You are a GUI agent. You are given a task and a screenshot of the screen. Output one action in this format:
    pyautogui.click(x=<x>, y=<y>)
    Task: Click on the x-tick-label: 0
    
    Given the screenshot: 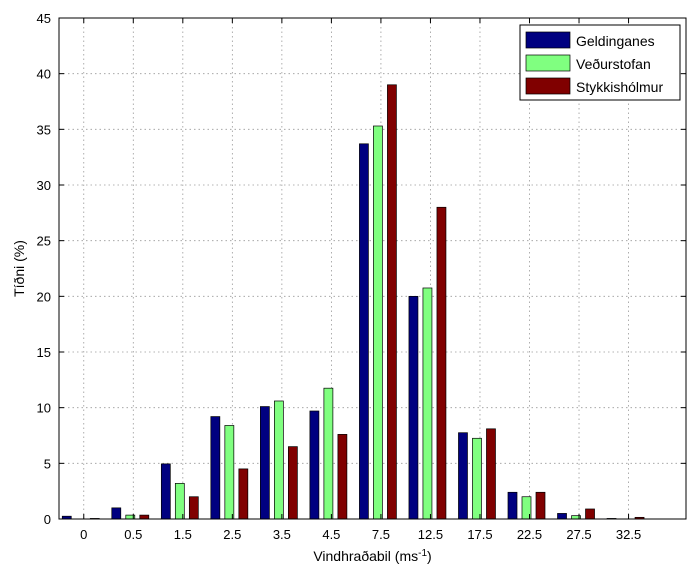 What is the action you would take?
    pyautogui.click(x=83, y=534)
    